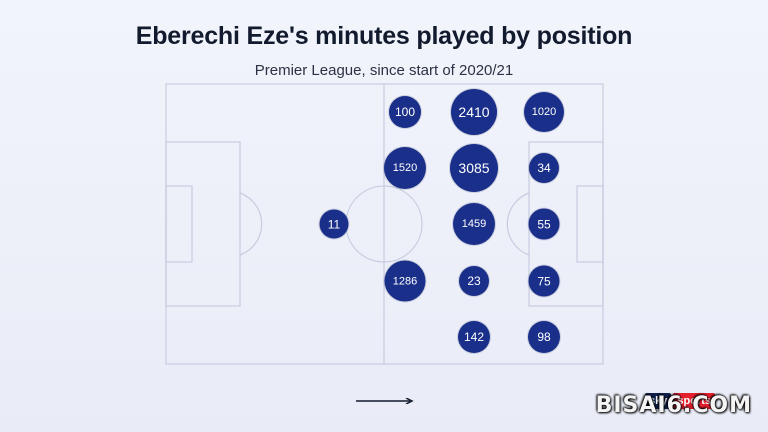 Image resolution: width=768 pixels, height=432 pixels. What do you see at coordinates (179, 224) in the screenshot?
I see `left-six-yard-box` at bounding box center [179, 224].